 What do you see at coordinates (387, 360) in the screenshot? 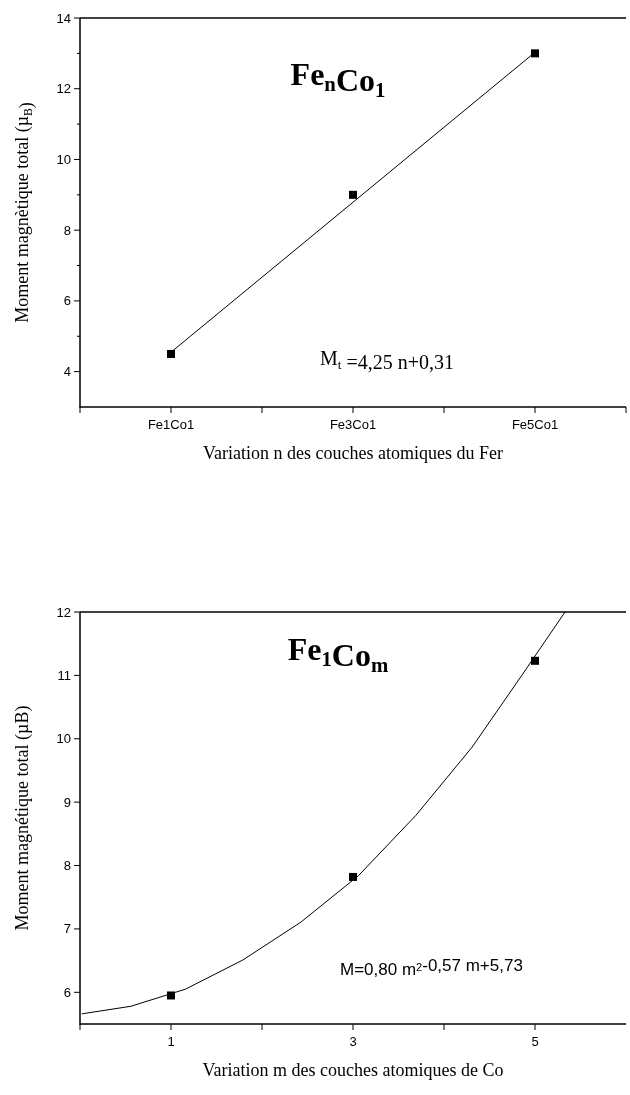
I see `annotation: M$_{t}$ =4,25 n+0,31` at bounding box center [387, 360].